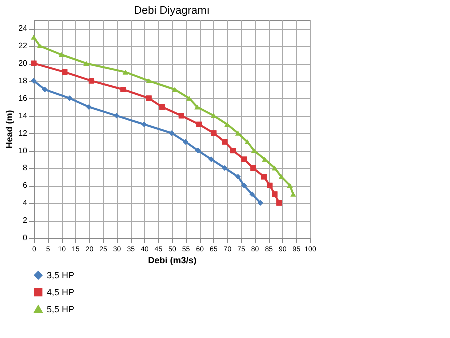 The width and height of the screenshot is (450, 338). Describe the element at coordinates (23, 133) in the screenshot. I see `y-tick-label: 12` at that location.